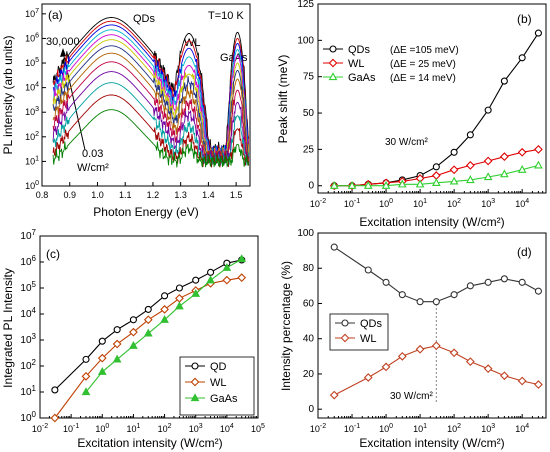 This screenshot has width=550, height=452. Describe the element at coordinates (218, 367) in the screenshot. I see `panel-c-legend-label: QD` at that location.